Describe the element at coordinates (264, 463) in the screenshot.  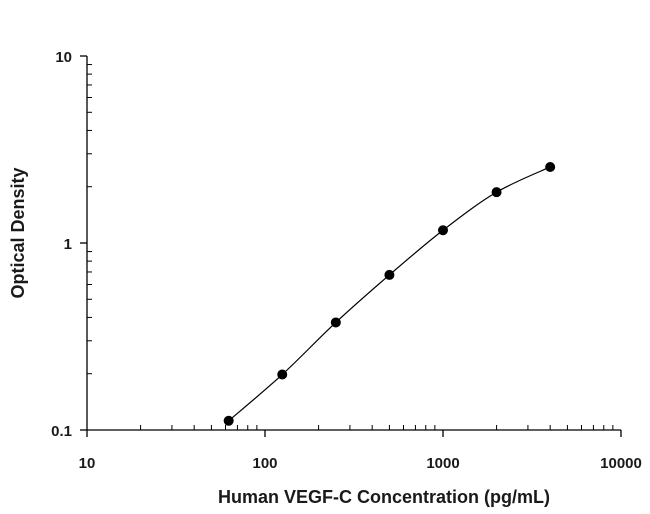
I see `x-tick-label: 100` at that location.